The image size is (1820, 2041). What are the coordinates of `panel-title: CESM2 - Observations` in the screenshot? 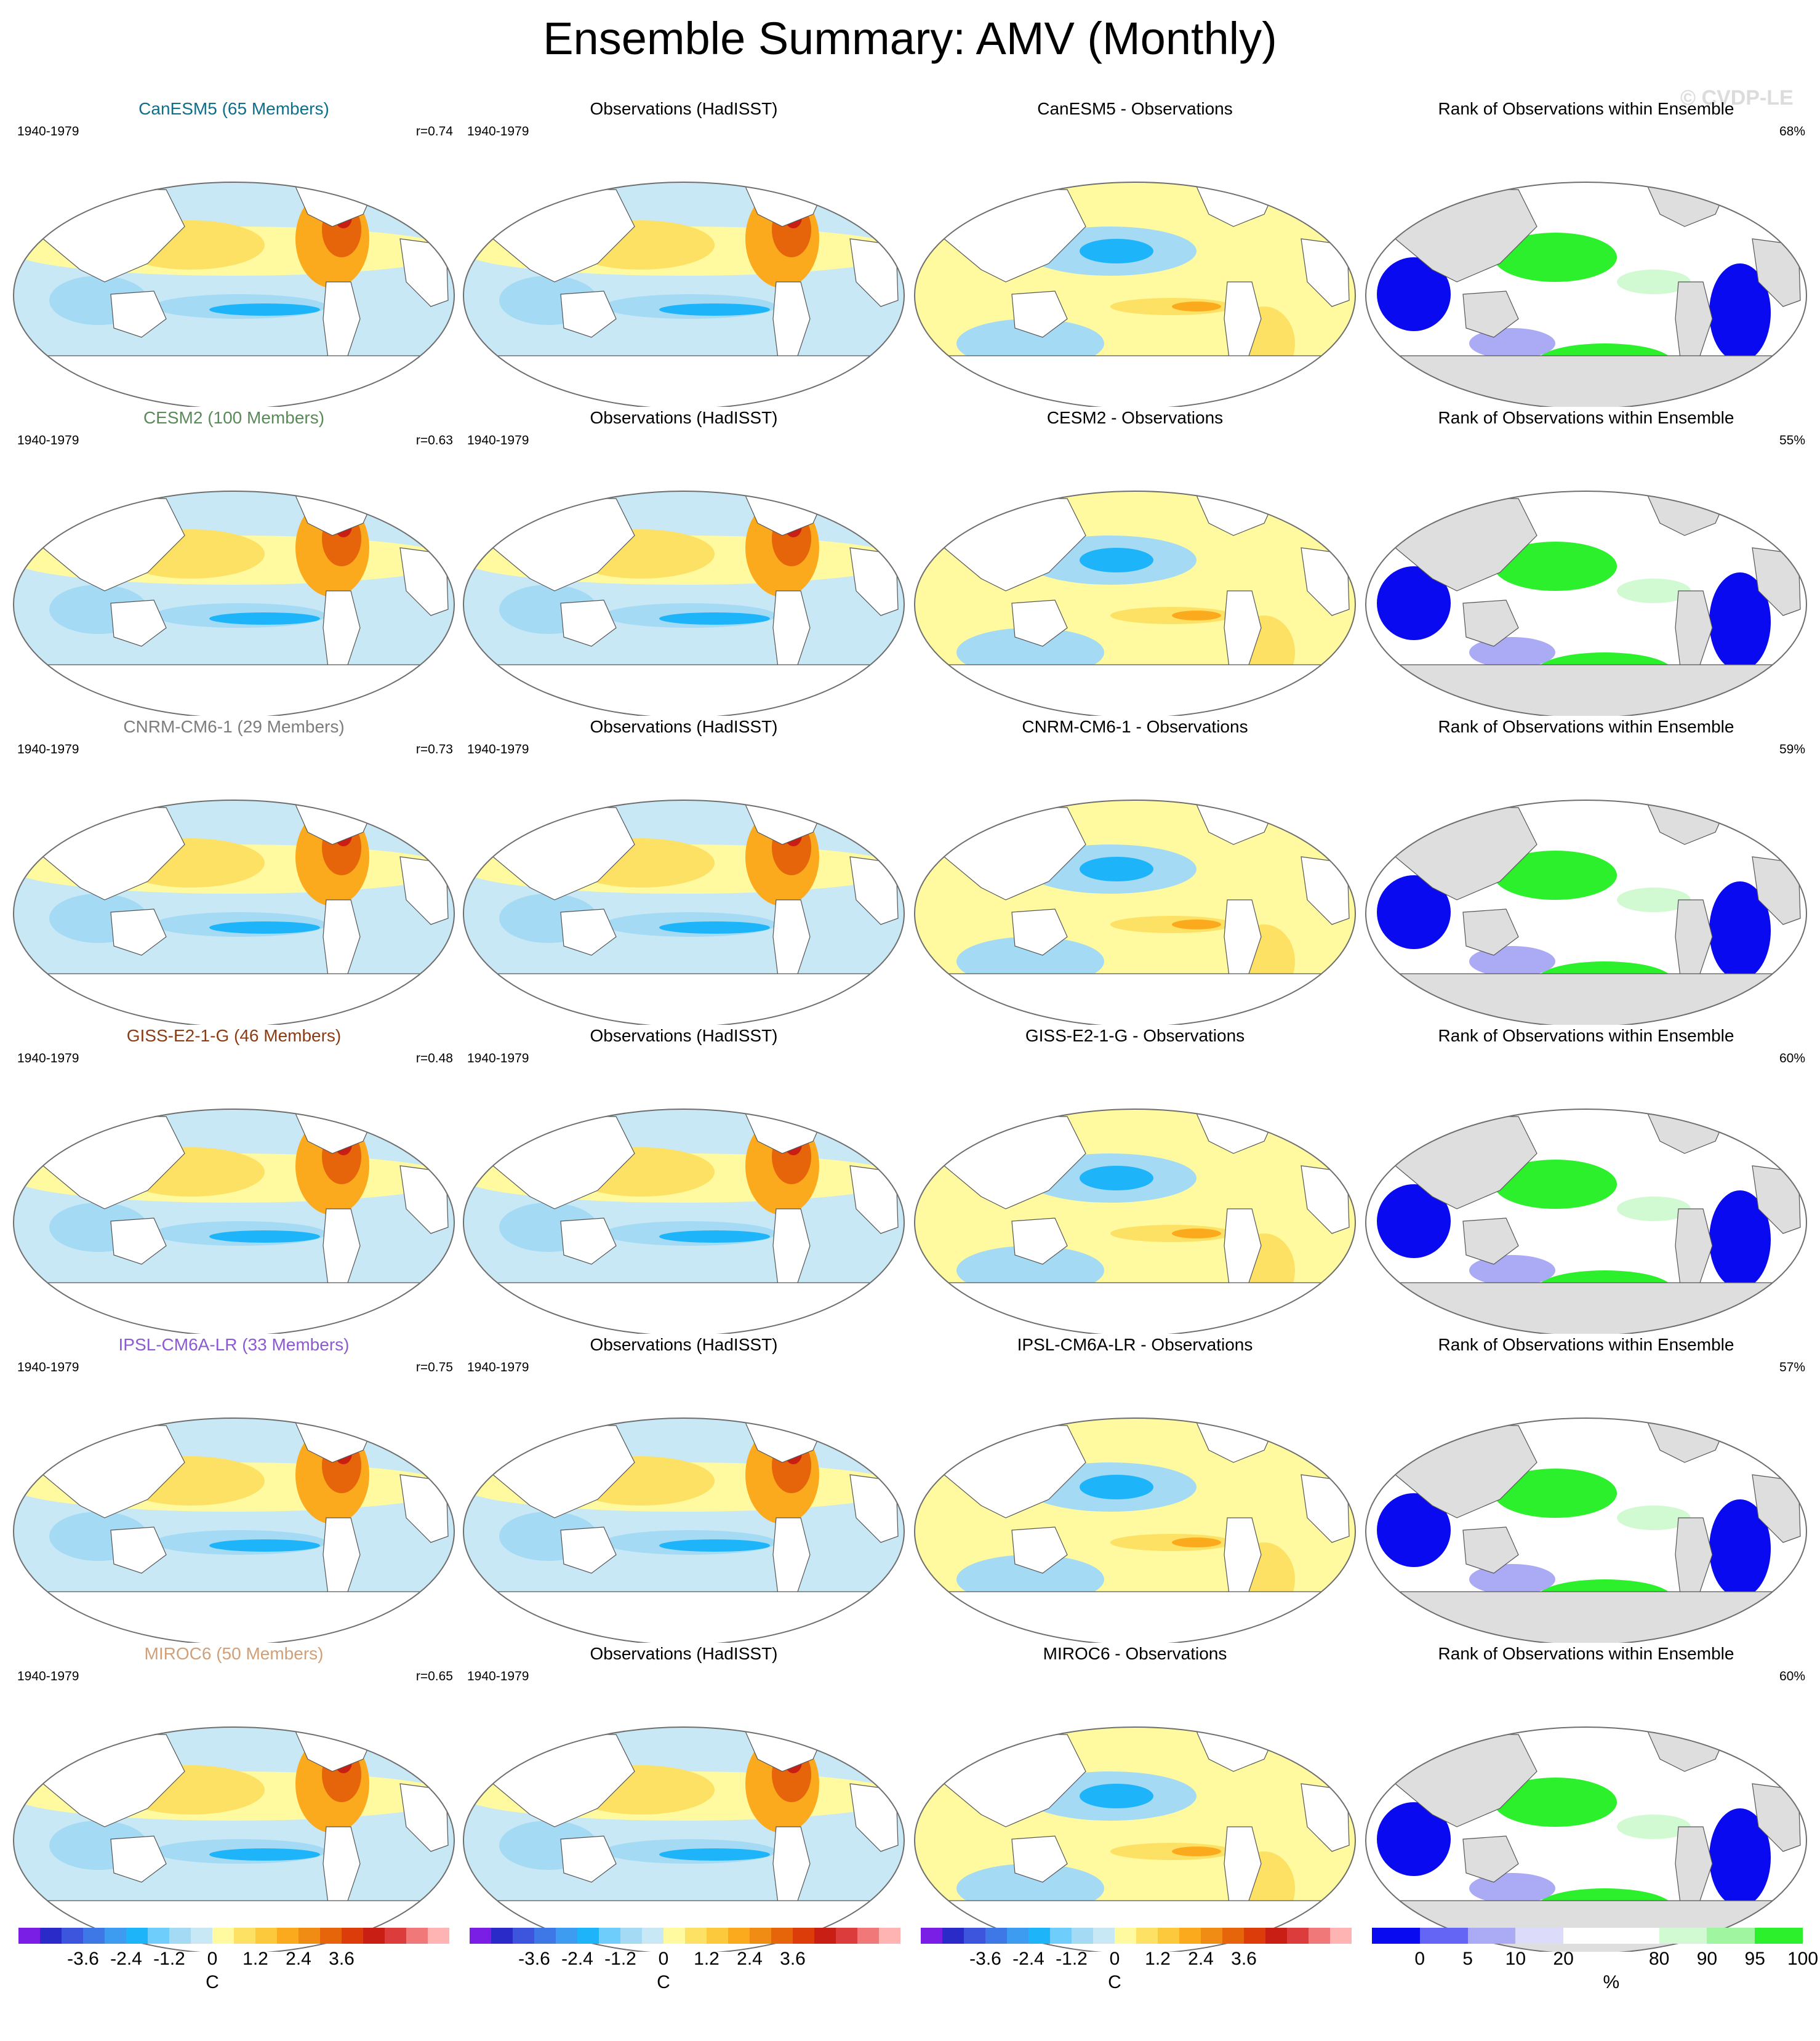 It's located at (1135, 418).